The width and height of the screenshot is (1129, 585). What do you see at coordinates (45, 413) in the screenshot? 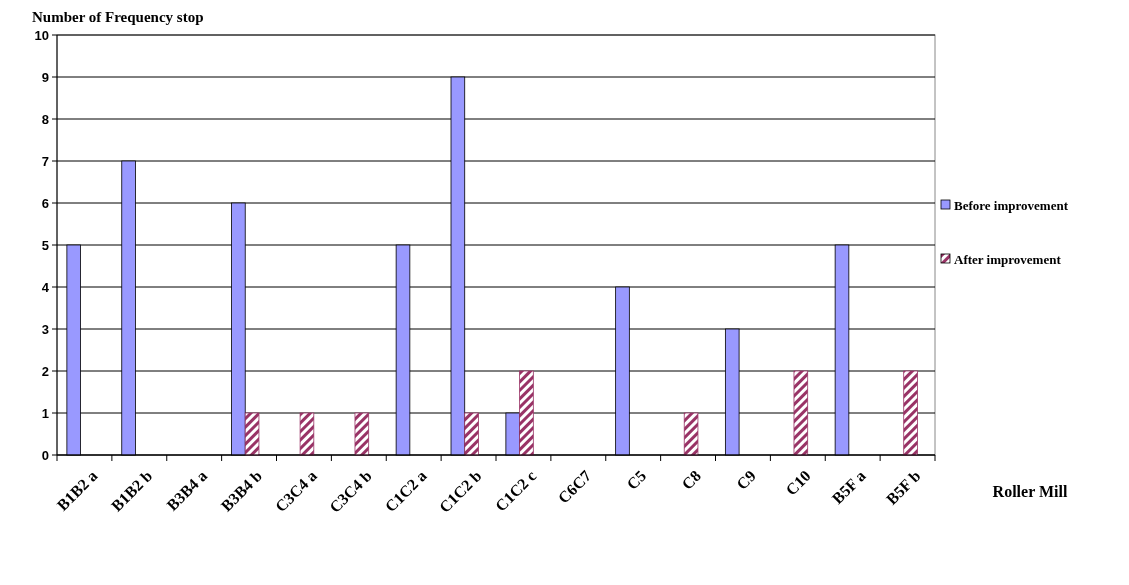
I see `y-tick-label: 1` at bounding box center [45, 413].